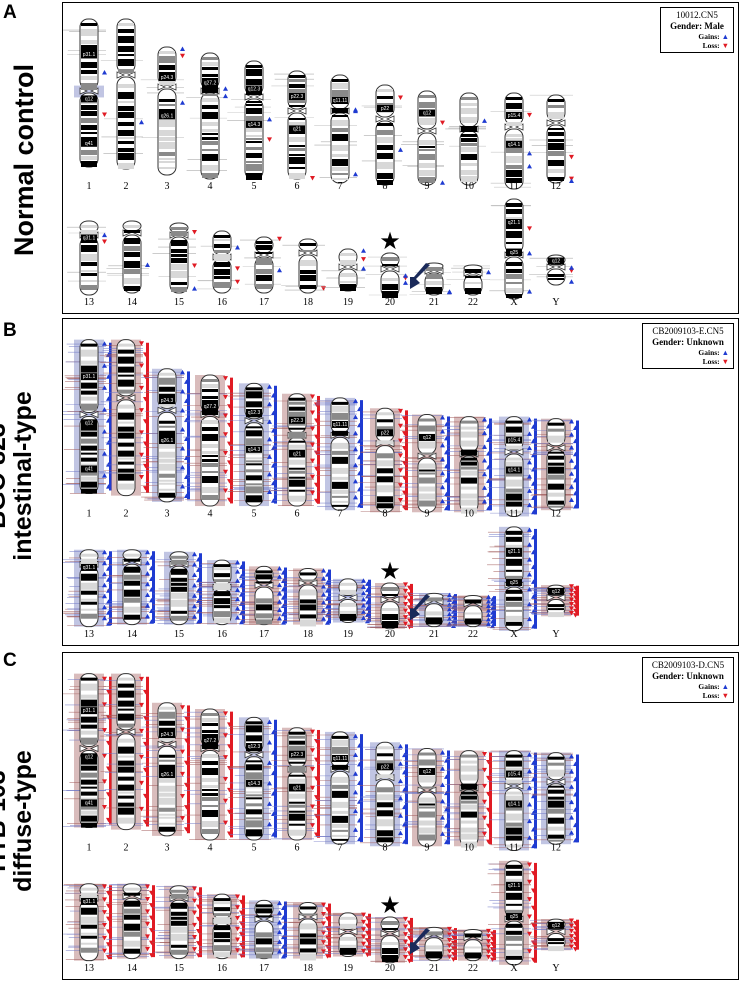 This screenshot has width=743, height=984. What do you see at coordinates (688, 676) in the screenshot?
I see `legend-gender: Gender: Unknown` at bounding box center [688, 676].